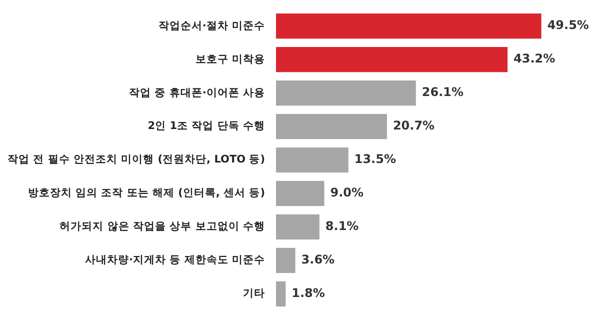 This screenshot has width=599, height=320. What do you see at coordinates (175, 260) in the screenshot?
I see `y-tick-label: 사내차량·지게차 등 제한속도 미준수` at bounding box center [175, 260].